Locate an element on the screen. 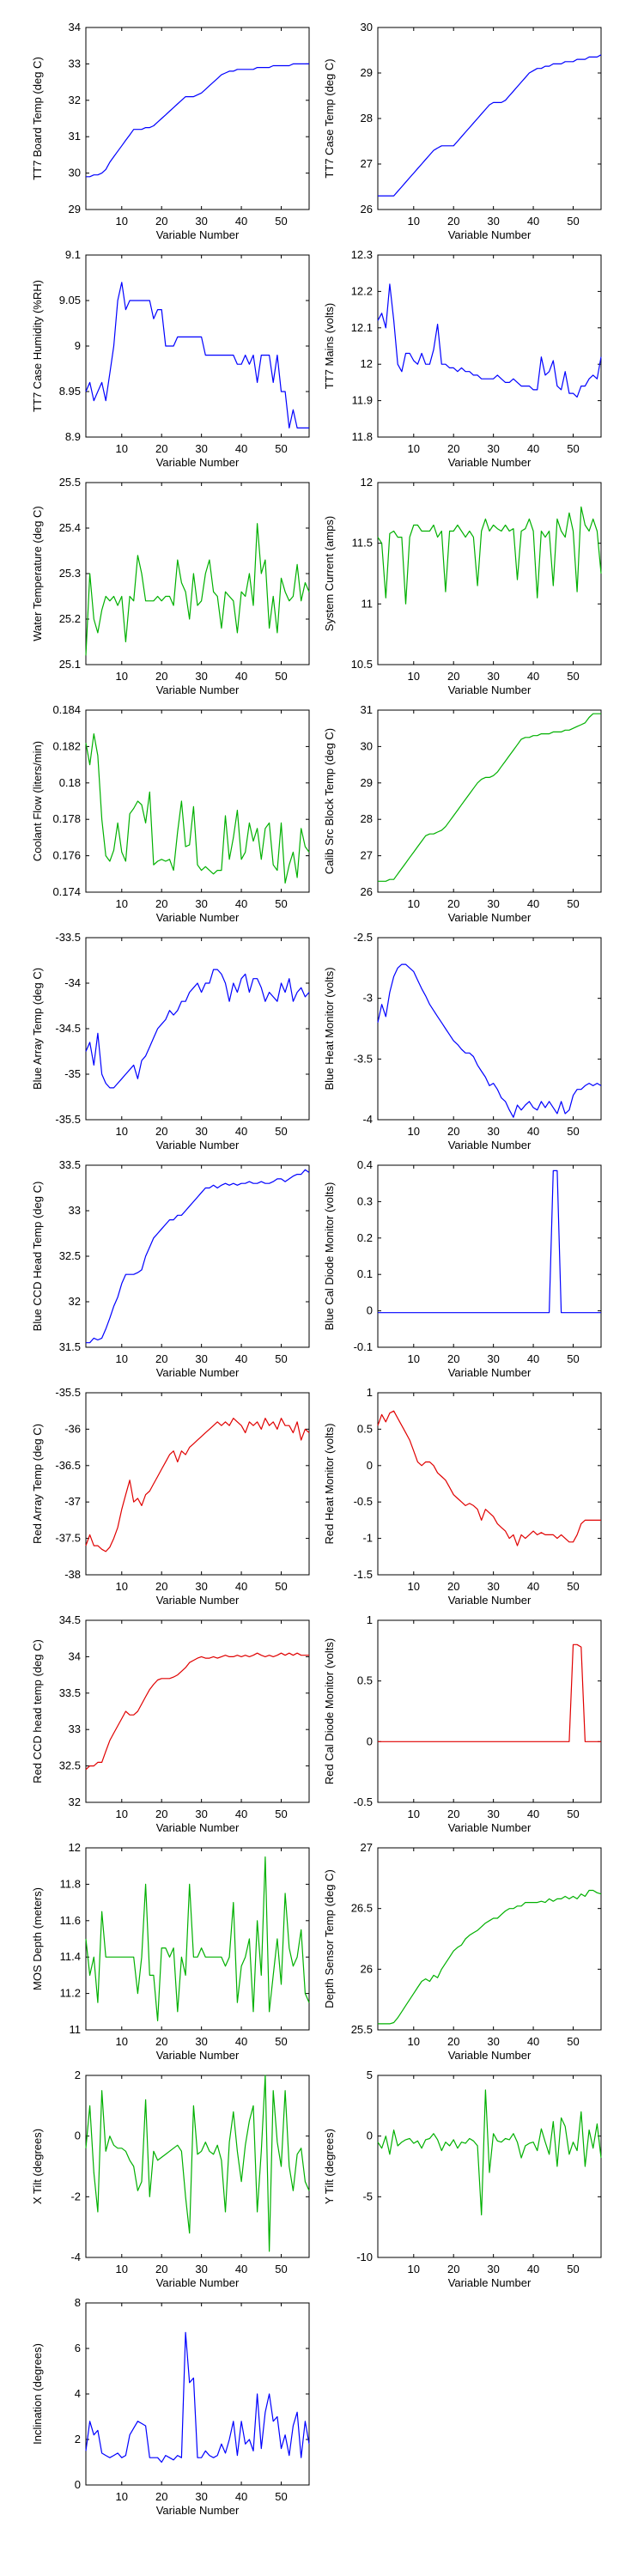 This screenshot has width=644, height=2576. y-tick-label: 6 is located at coordinates (78, 2348).